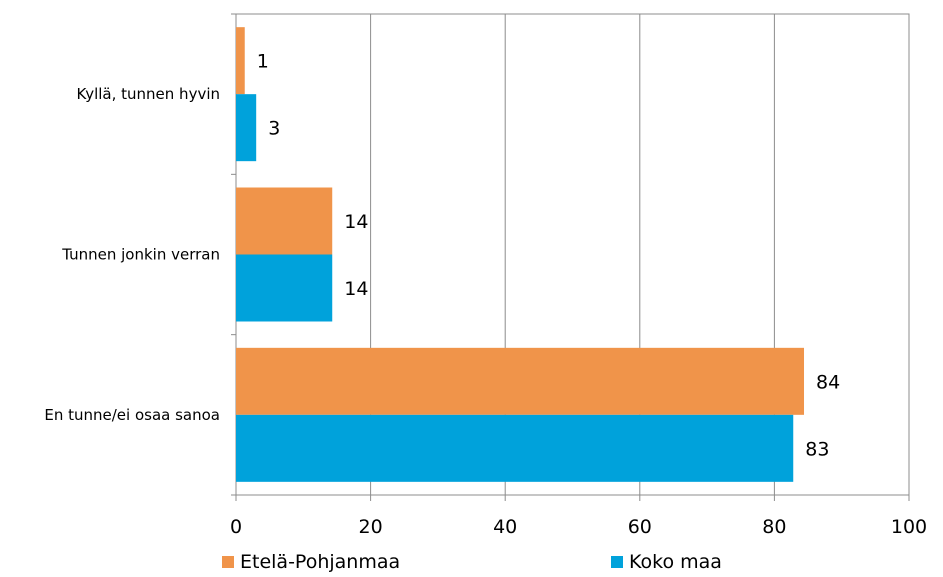  I want to click on category-label-tunnen-jonkin-verran: Tunnen jonkin verran, so click(140, 255).